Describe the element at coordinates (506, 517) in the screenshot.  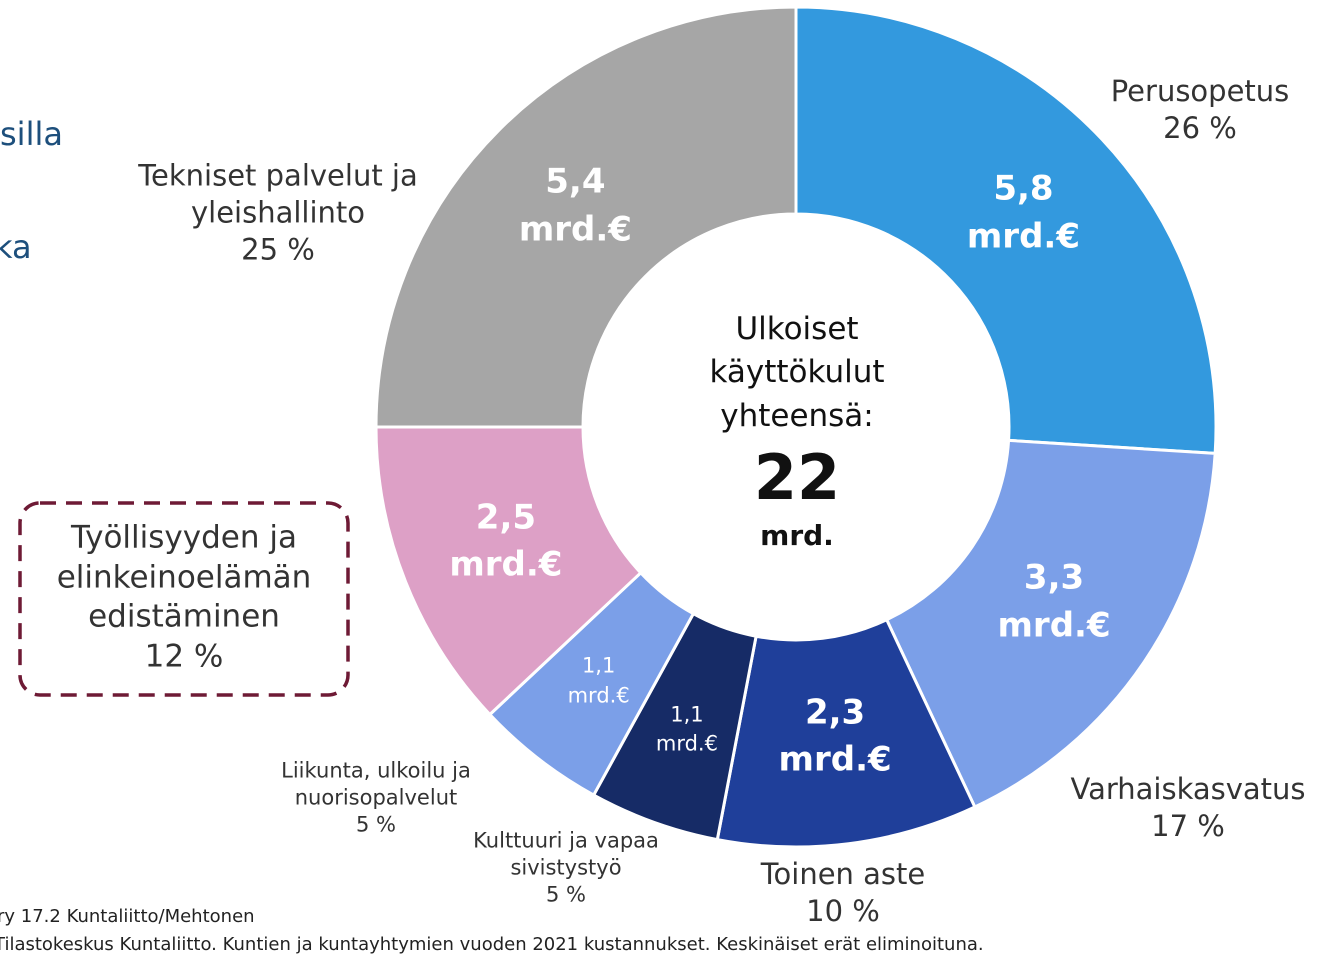
I see `amount: 2,5` at that location.